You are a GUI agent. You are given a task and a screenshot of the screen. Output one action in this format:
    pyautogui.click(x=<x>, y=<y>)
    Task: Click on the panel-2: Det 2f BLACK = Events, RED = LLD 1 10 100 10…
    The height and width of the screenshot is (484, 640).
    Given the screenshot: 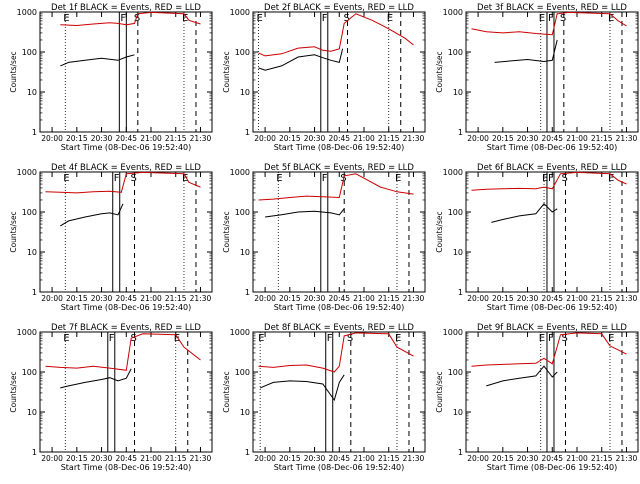 What is the action you would take?
    pyautogui.click(x=324, y=77)
    